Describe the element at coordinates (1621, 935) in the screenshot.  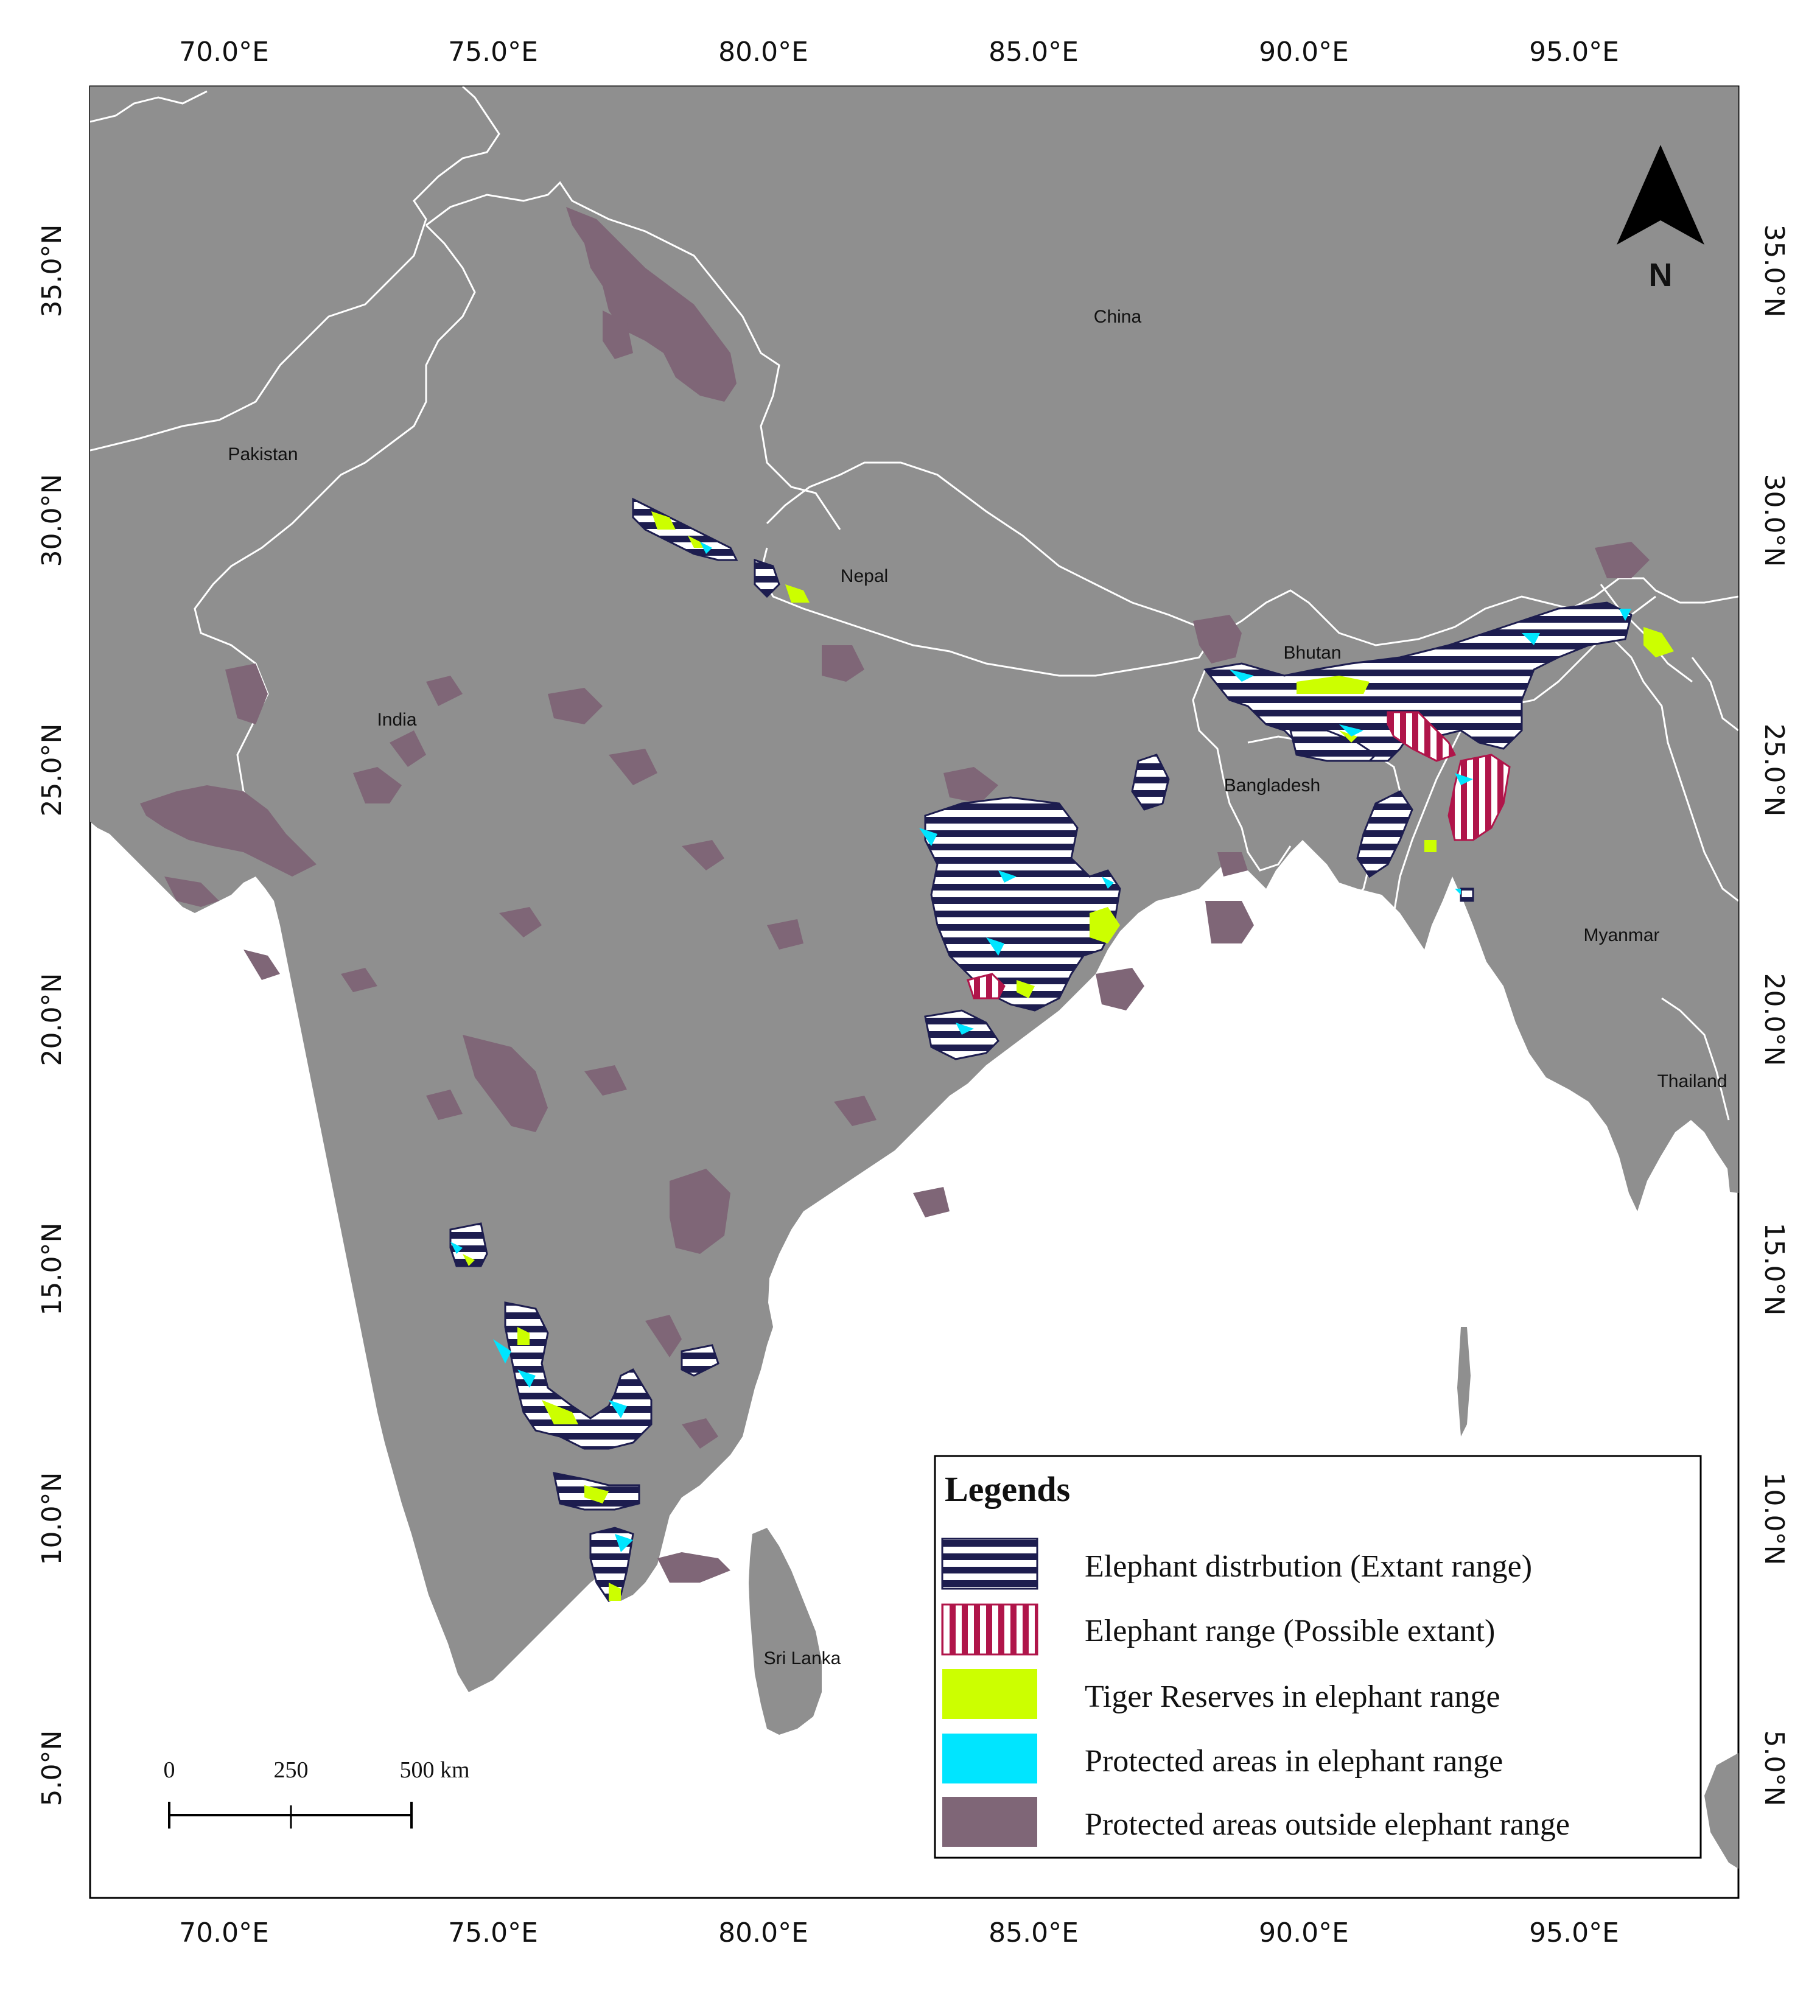
I see `country-label-myanmar: Myanmar` at that location.